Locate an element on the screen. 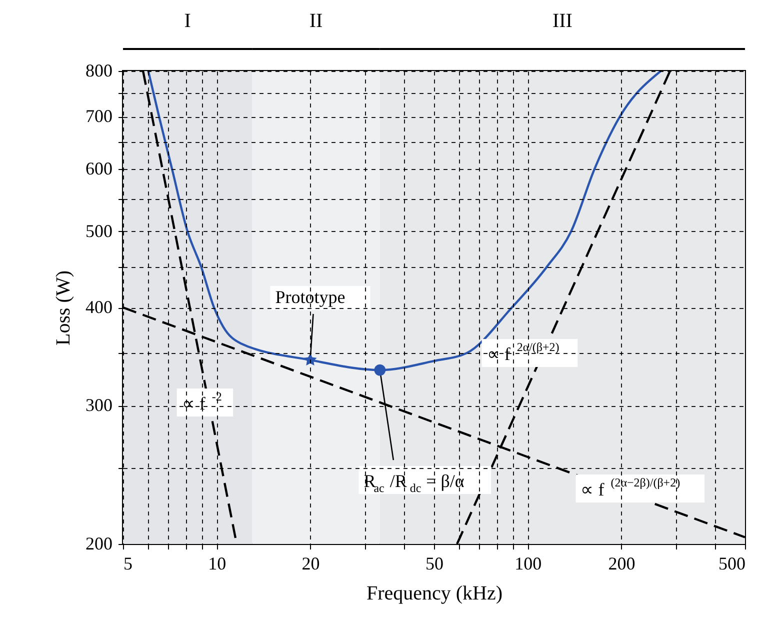  band-label: II is located at coordinates (316, 21).